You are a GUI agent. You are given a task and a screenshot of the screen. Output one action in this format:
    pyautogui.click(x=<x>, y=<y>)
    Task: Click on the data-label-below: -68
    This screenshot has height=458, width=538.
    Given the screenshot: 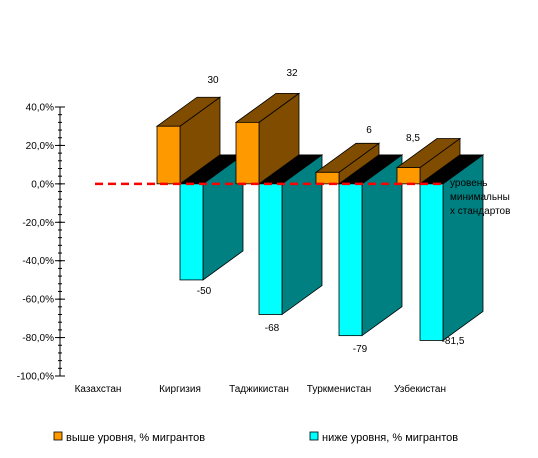 What is the action you would take?
    pyautogui.click(x=272, y=328)
    